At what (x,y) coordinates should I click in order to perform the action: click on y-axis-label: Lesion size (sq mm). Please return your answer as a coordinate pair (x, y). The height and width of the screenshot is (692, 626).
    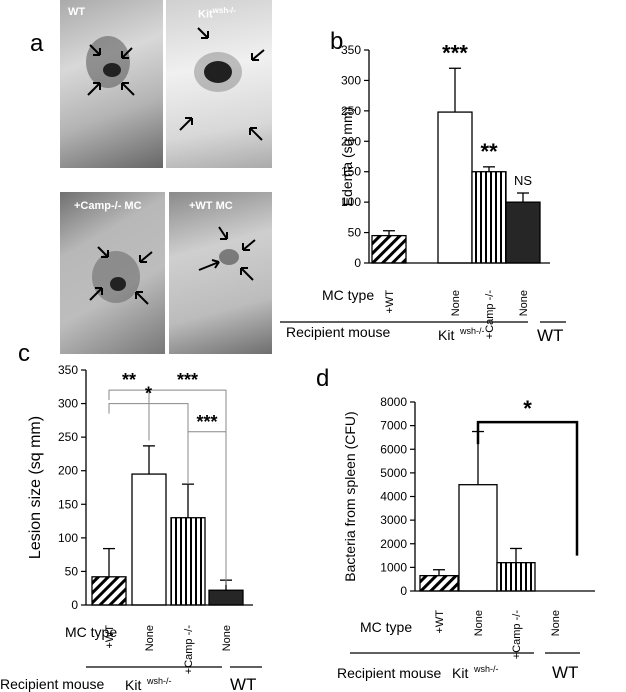
    Looking at the image, I should click on (35, 487).